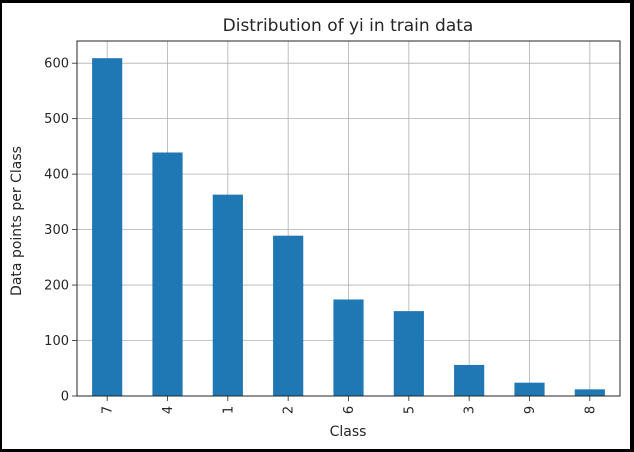 Image resolution: width=634 pixels, height=452 pixels. I want to click on x-tick-label: 8, so click(590, 410).